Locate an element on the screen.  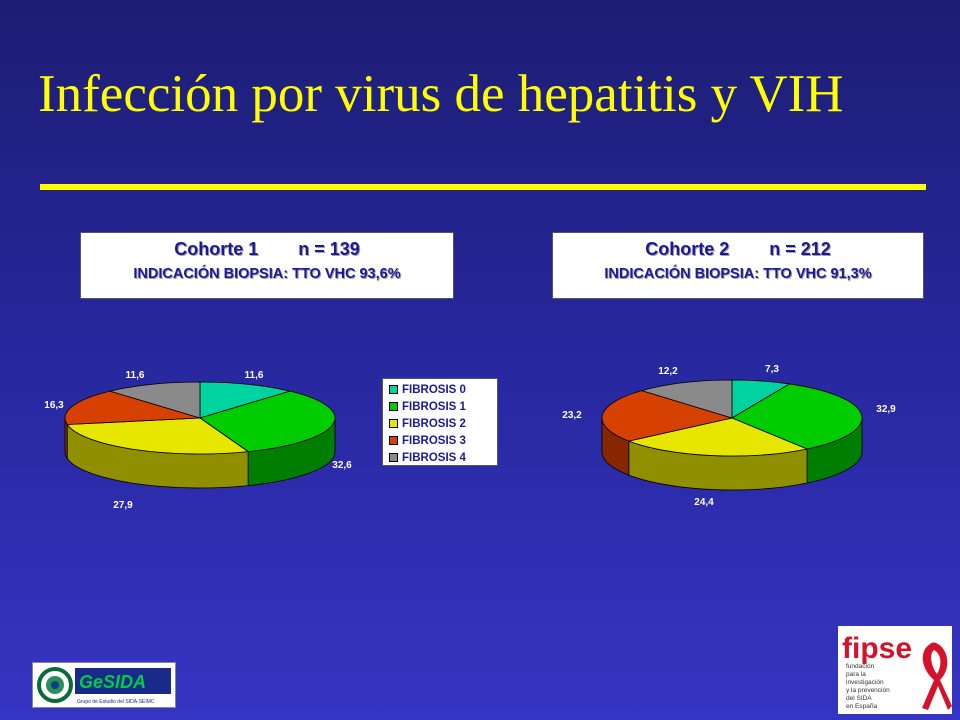
fipse-caption-line: investigación is located at coordinates (865, 682).